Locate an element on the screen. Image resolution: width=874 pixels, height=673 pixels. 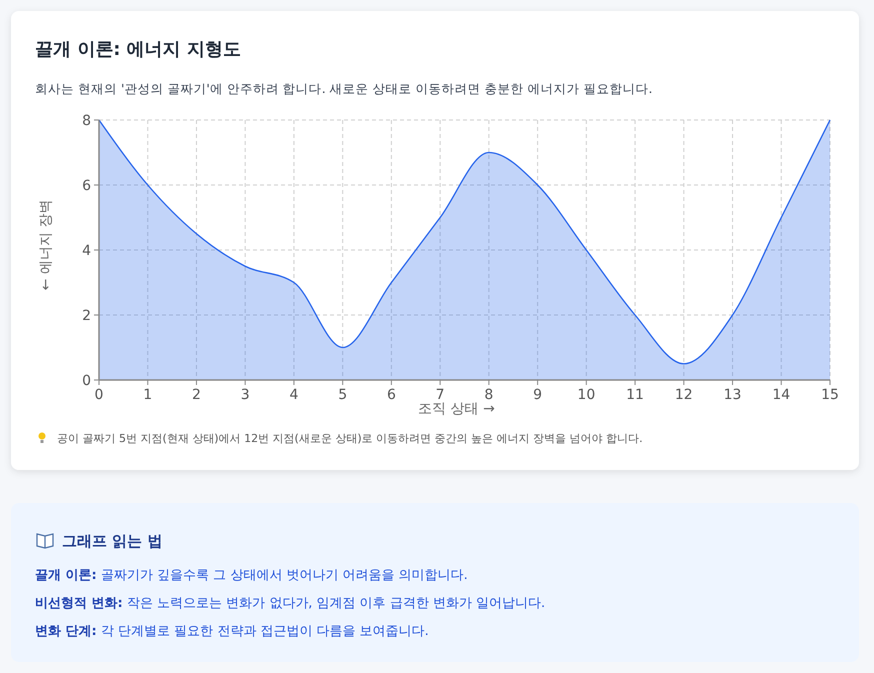
x-tick-label: 13 is located at coordinates (733, 395).